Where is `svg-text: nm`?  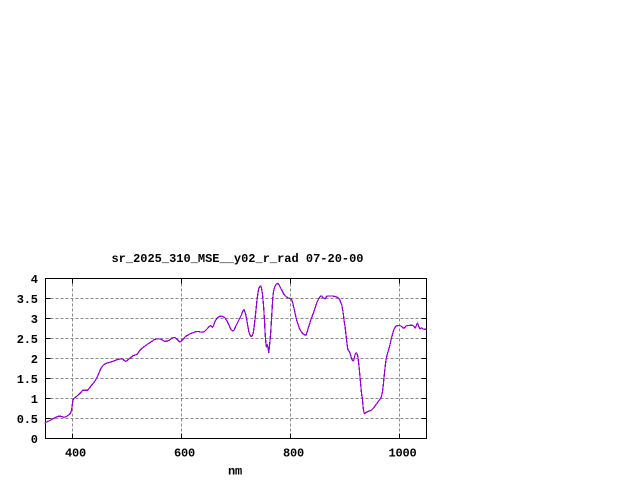 svg-text: nm is located at coordinates (235, 472).